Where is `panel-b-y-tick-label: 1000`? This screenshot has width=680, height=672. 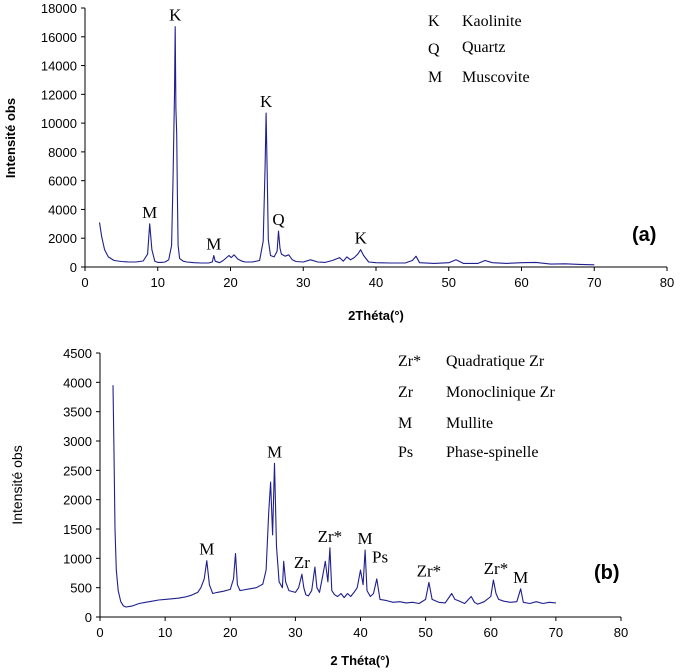
panel-b-y-tick-label: 1000 is located at coordinates (77, 558).